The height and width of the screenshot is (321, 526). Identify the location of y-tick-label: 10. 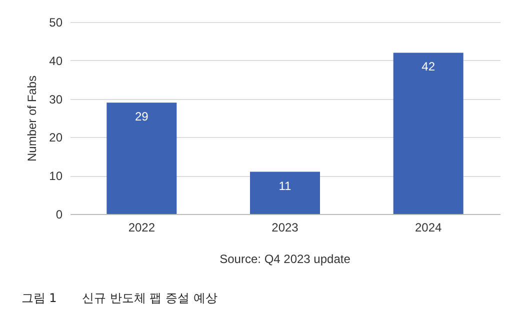
(56, 176).